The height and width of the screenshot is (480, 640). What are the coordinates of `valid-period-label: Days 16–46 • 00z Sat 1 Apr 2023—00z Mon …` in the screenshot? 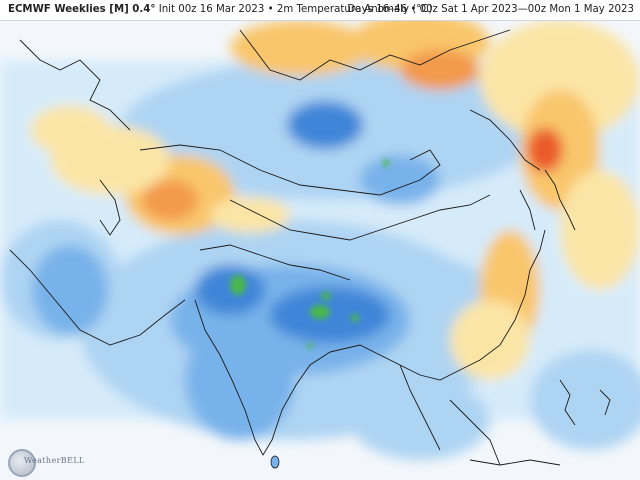 It's located at (490, 9).